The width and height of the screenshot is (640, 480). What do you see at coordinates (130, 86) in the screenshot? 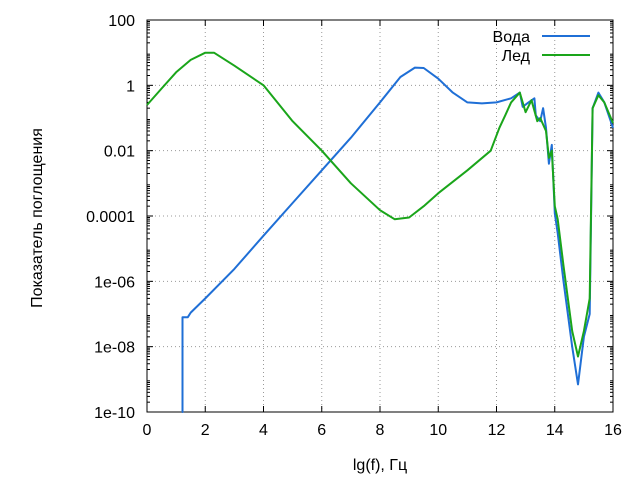
I see `y-tick-label: 1` at bounding box center [130, 86].